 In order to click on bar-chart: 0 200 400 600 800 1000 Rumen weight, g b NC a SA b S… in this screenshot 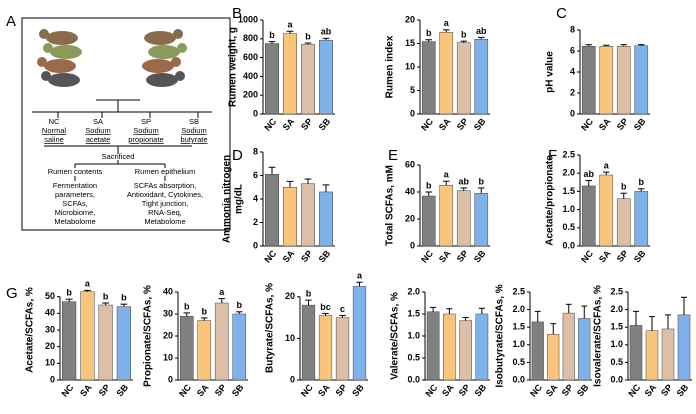, I will do `click(281, 73)`.